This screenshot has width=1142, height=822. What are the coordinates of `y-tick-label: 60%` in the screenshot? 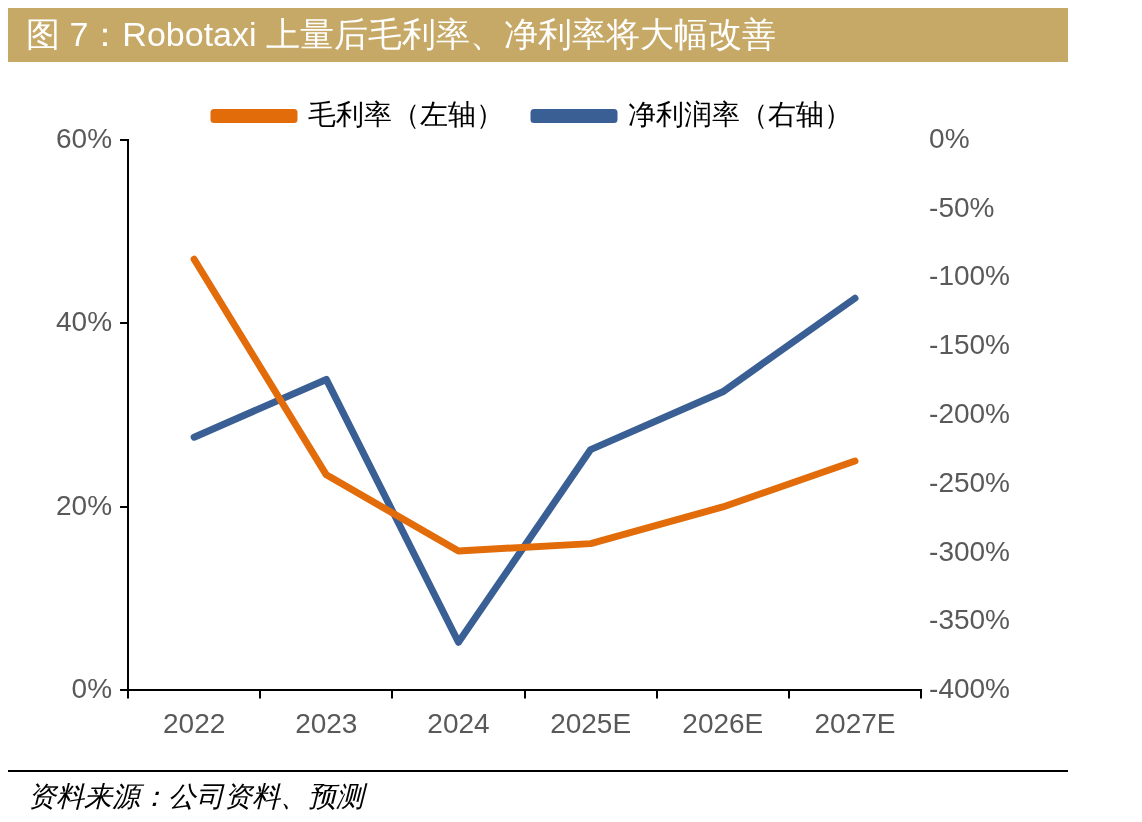 It's located at (84, 138).